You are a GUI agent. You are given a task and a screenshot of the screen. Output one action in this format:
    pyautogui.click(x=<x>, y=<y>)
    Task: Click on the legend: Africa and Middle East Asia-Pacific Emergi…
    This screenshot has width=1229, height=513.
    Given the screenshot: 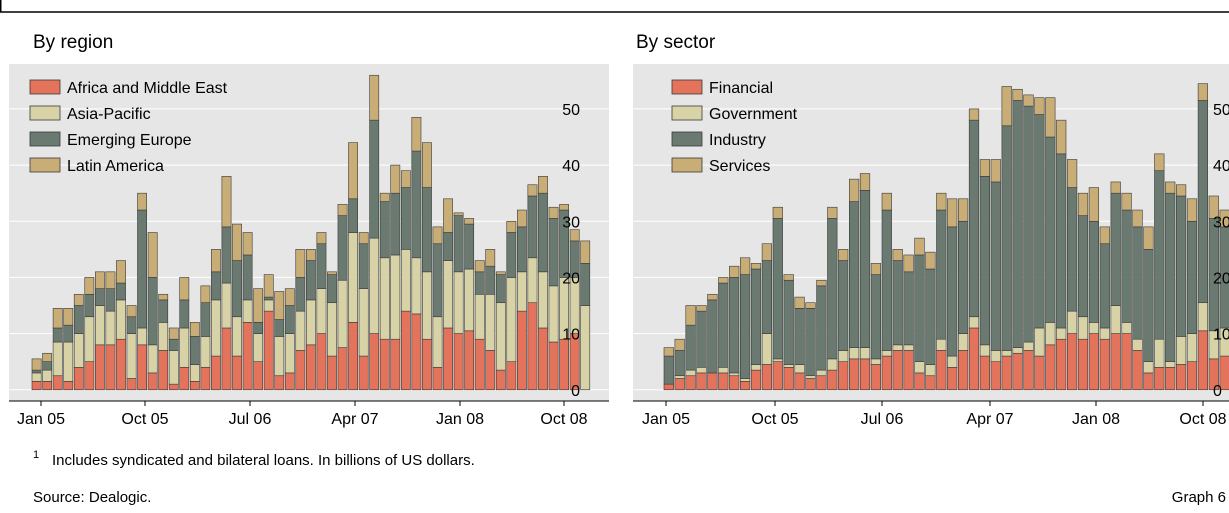 What is the action you would take?
    pyautogui.click(x=128, y=127)
    